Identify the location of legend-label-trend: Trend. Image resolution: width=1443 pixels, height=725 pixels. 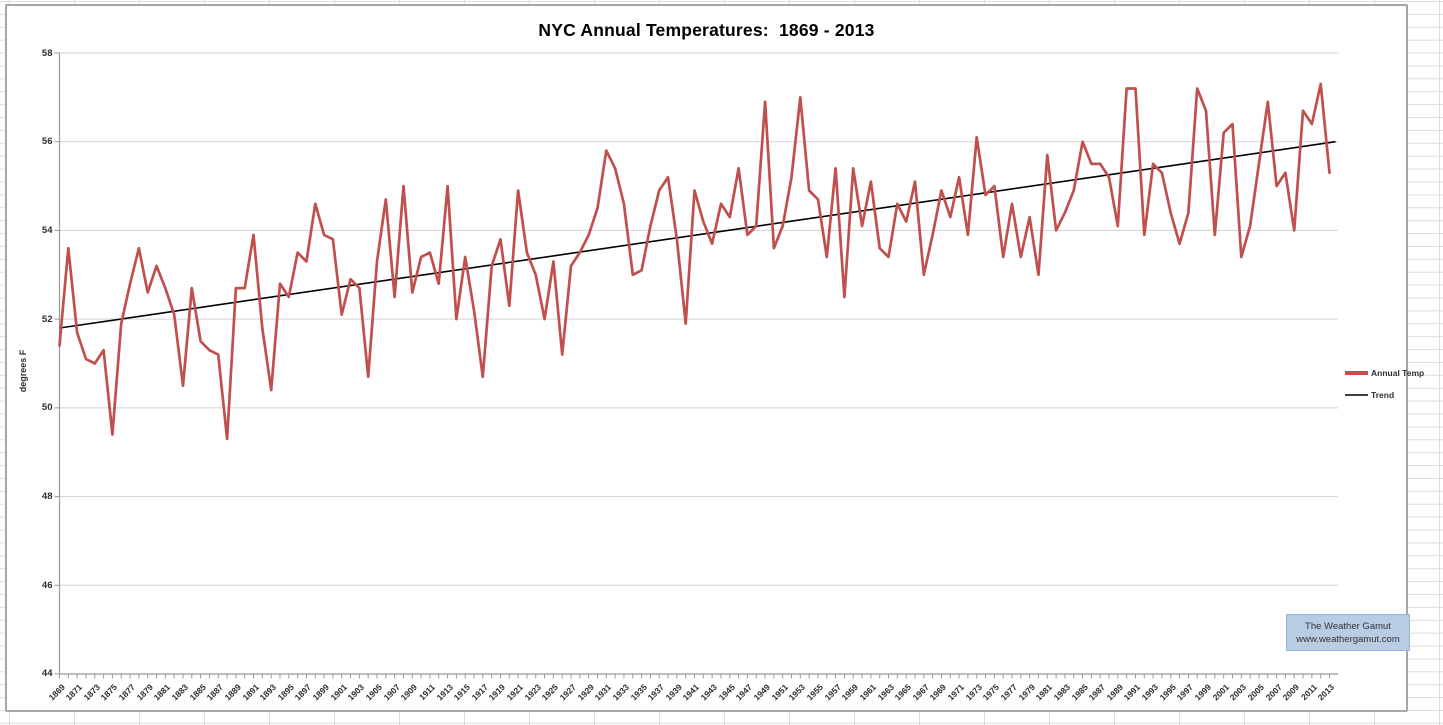
(1383, 395).